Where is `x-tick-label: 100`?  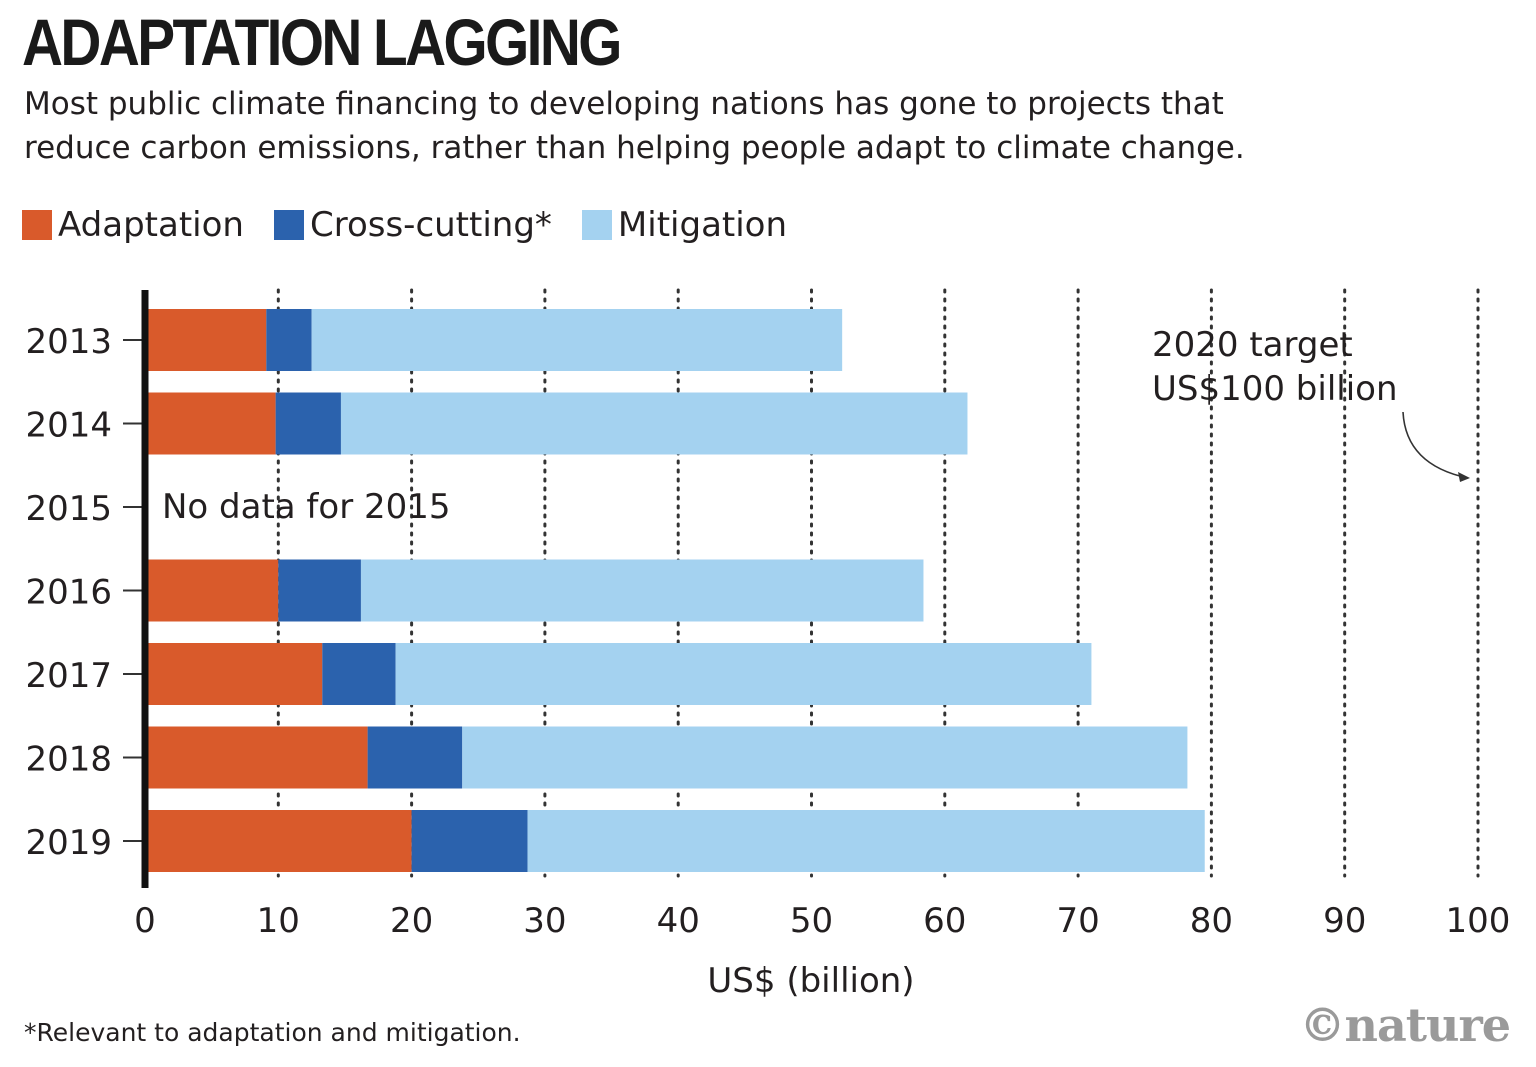 x-tick-label: 100 is located at coordinates (1478, 921).